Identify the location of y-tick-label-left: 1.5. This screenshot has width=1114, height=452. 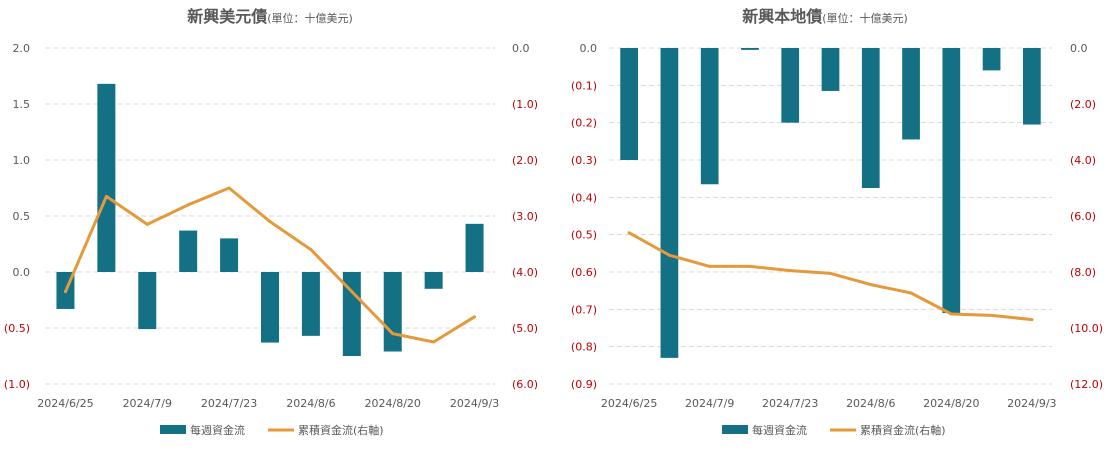
(22, 104).